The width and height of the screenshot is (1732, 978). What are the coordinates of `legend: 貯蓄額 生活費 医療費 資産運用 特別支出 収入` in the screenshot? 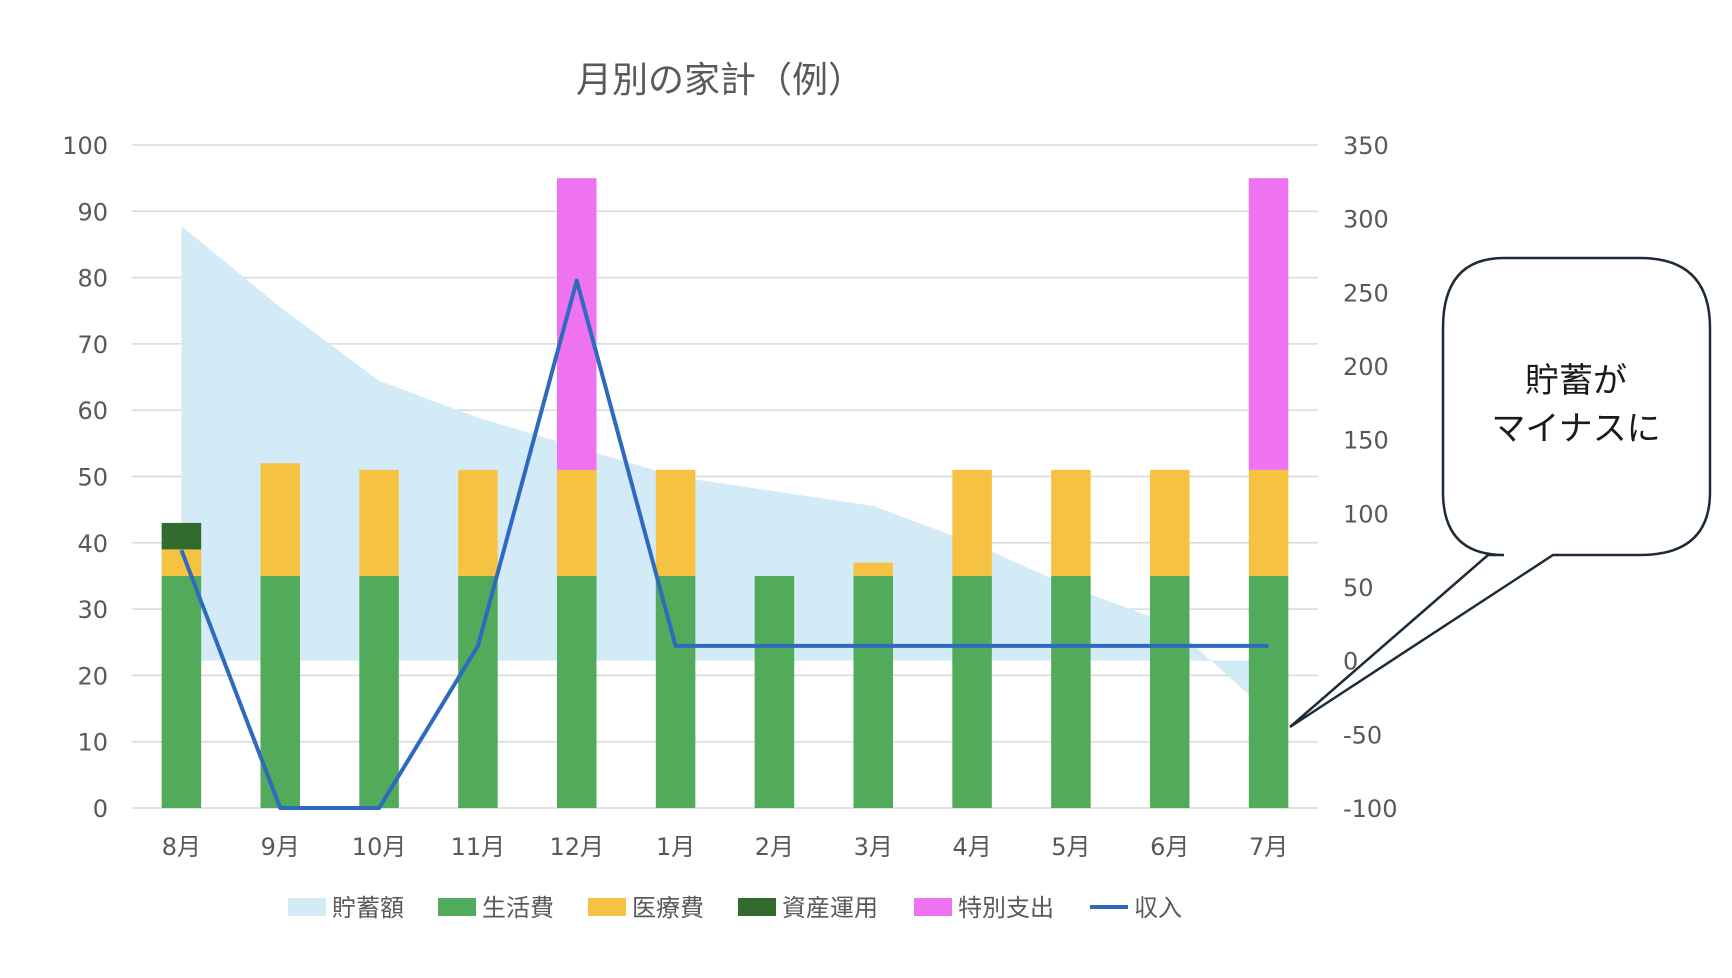 It's located at (735, 908).